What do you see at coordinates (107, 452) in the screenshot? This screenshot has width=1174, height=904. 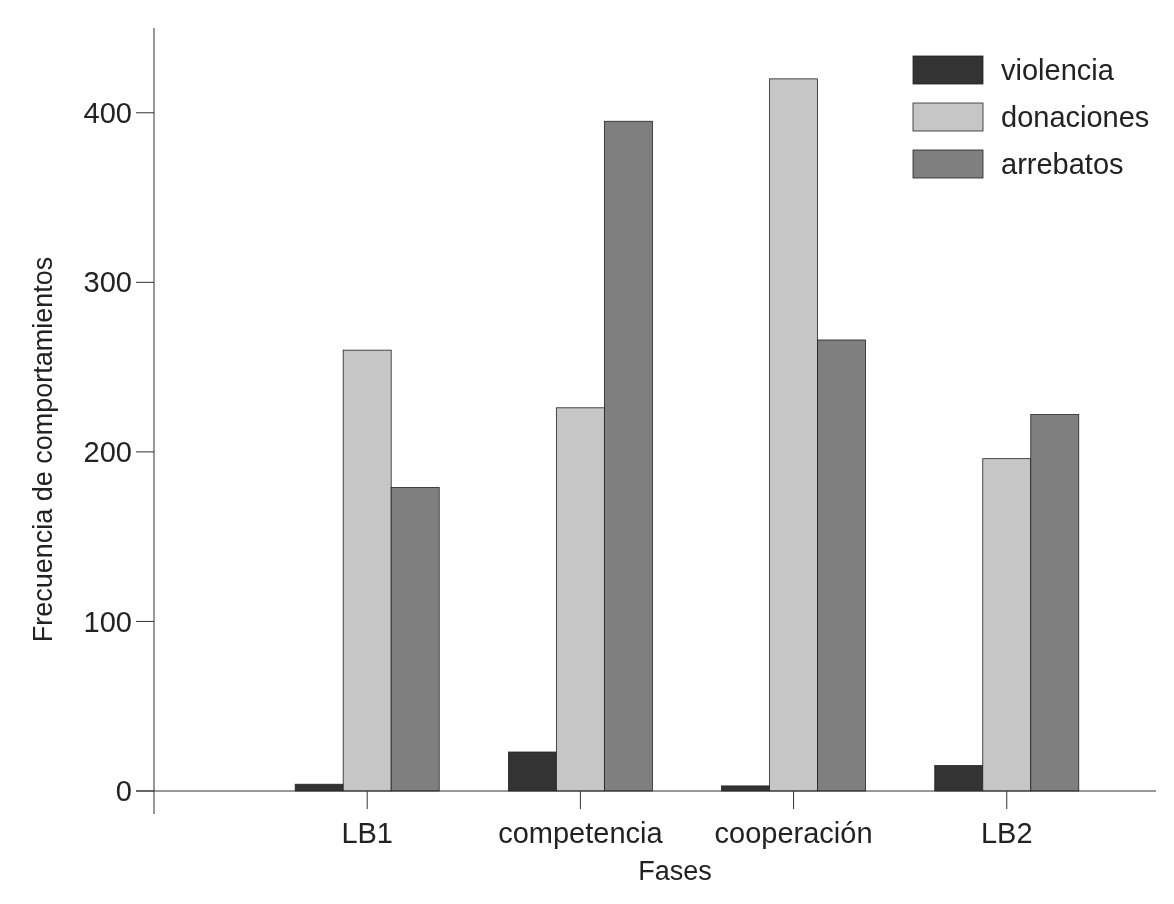 I see `y-tick-label: 200` at bounding box center [107, 452].